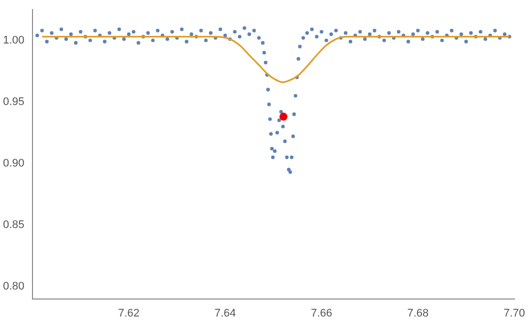  I want to click on y-tick-label: 1.00, so click(13, 40).